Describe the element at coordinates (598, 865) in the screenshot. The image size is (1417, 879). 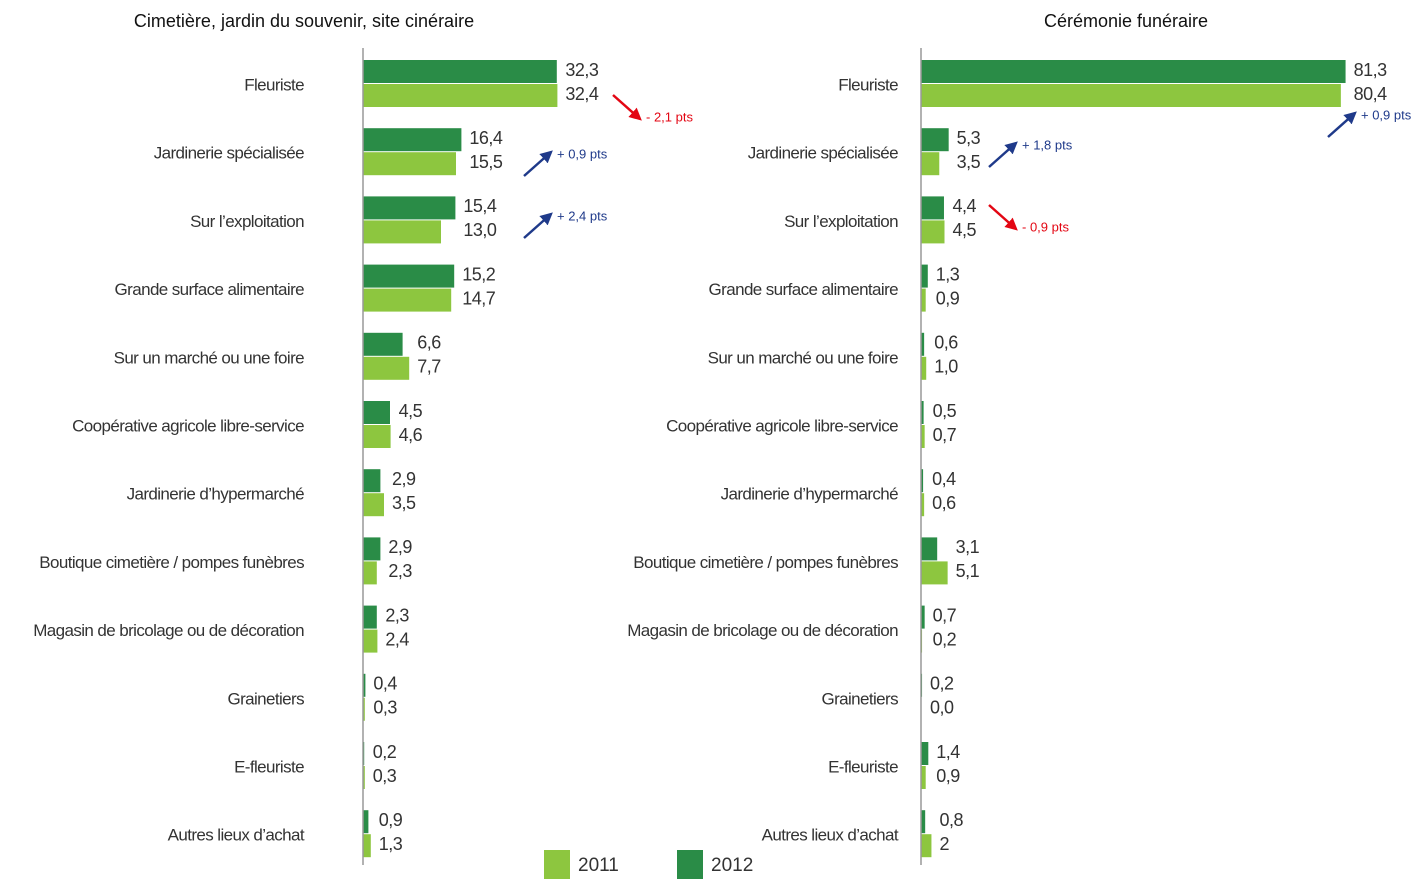
I see `legend-label: 2011` at that location.